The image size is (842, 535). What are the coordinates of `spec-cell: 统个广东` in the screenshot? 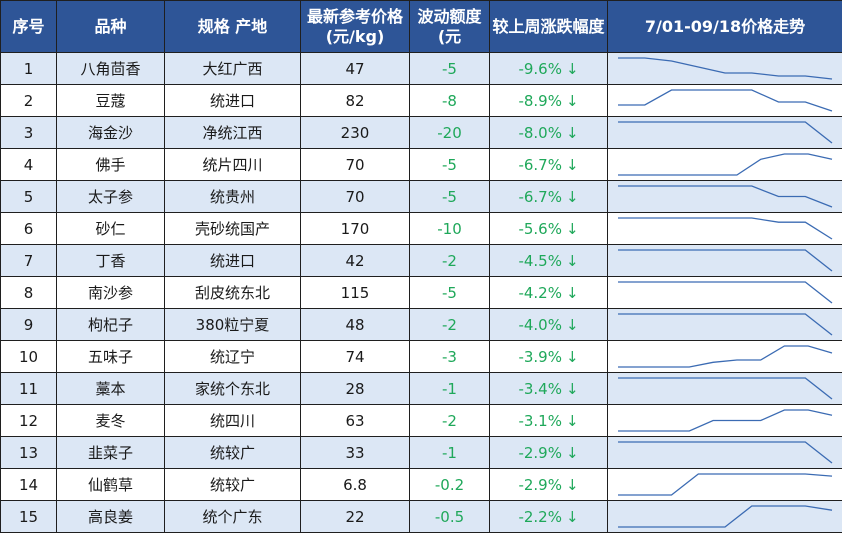 It's located at (232, 516).